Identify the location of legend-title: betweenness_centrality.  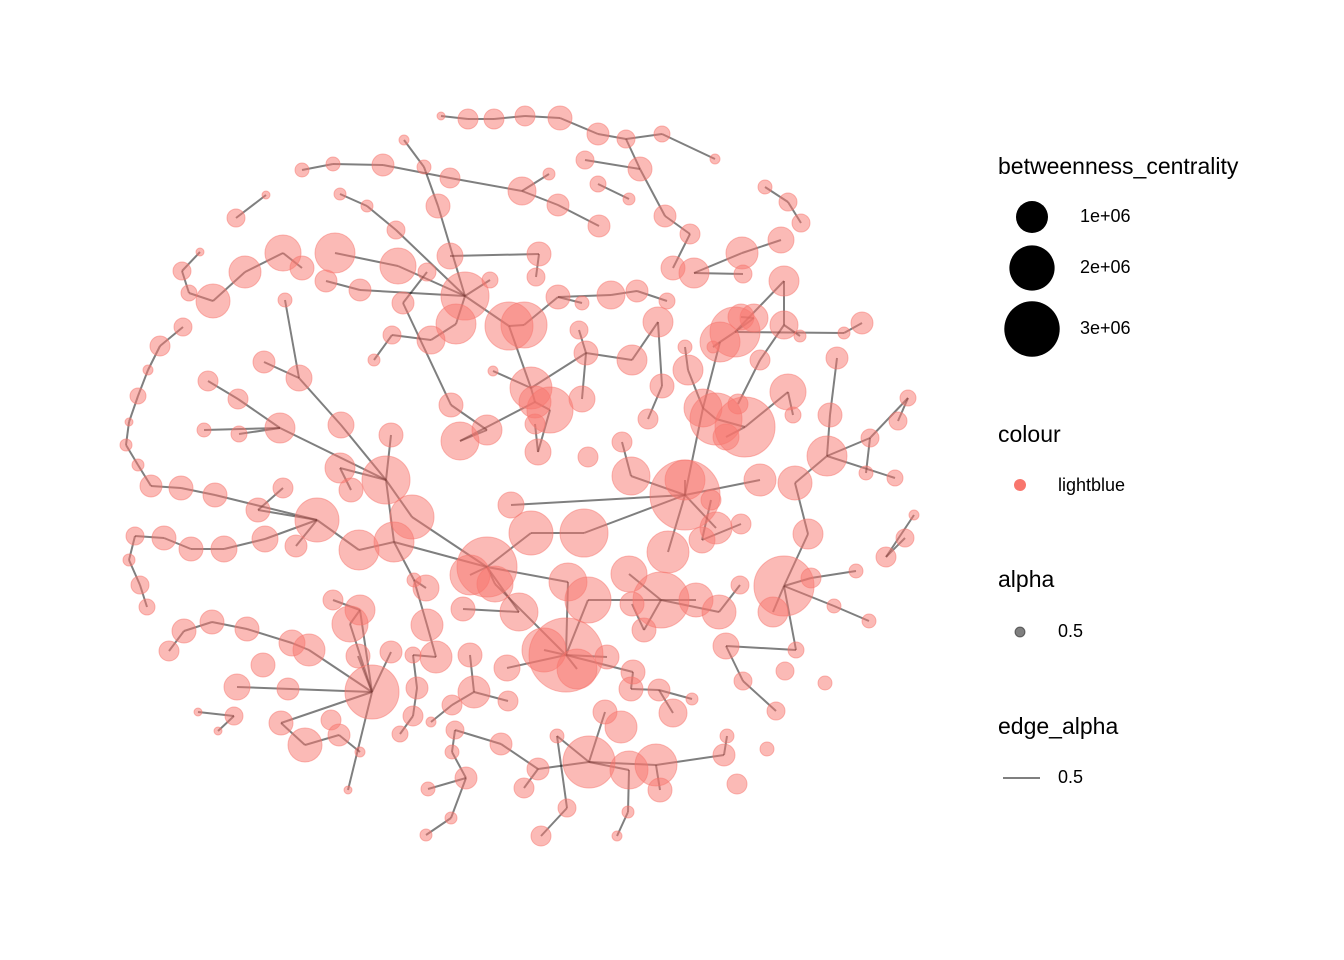
(1118, 166).